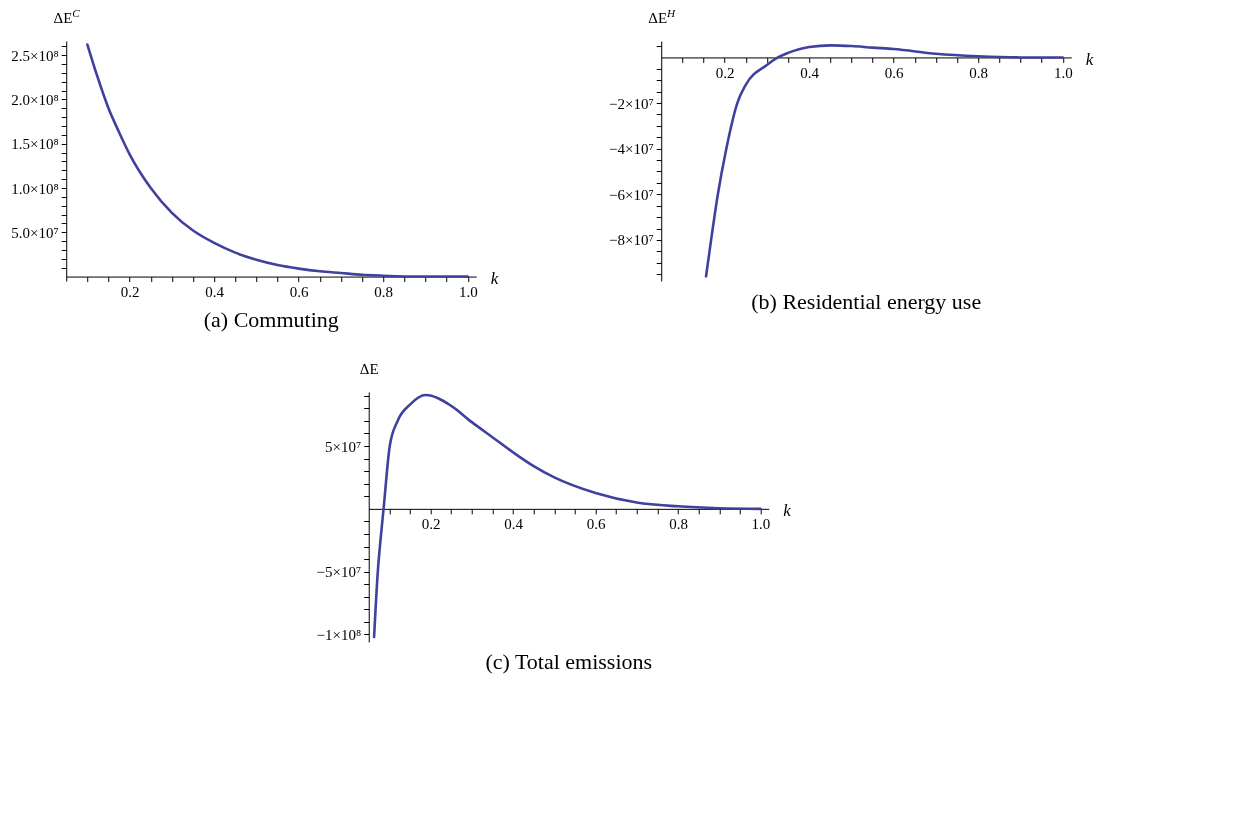 The image size is (1239, 814). Describe the element at coordinates (866, 302) in the screenshot. I see `text: (b) Residential energy use` at that location.